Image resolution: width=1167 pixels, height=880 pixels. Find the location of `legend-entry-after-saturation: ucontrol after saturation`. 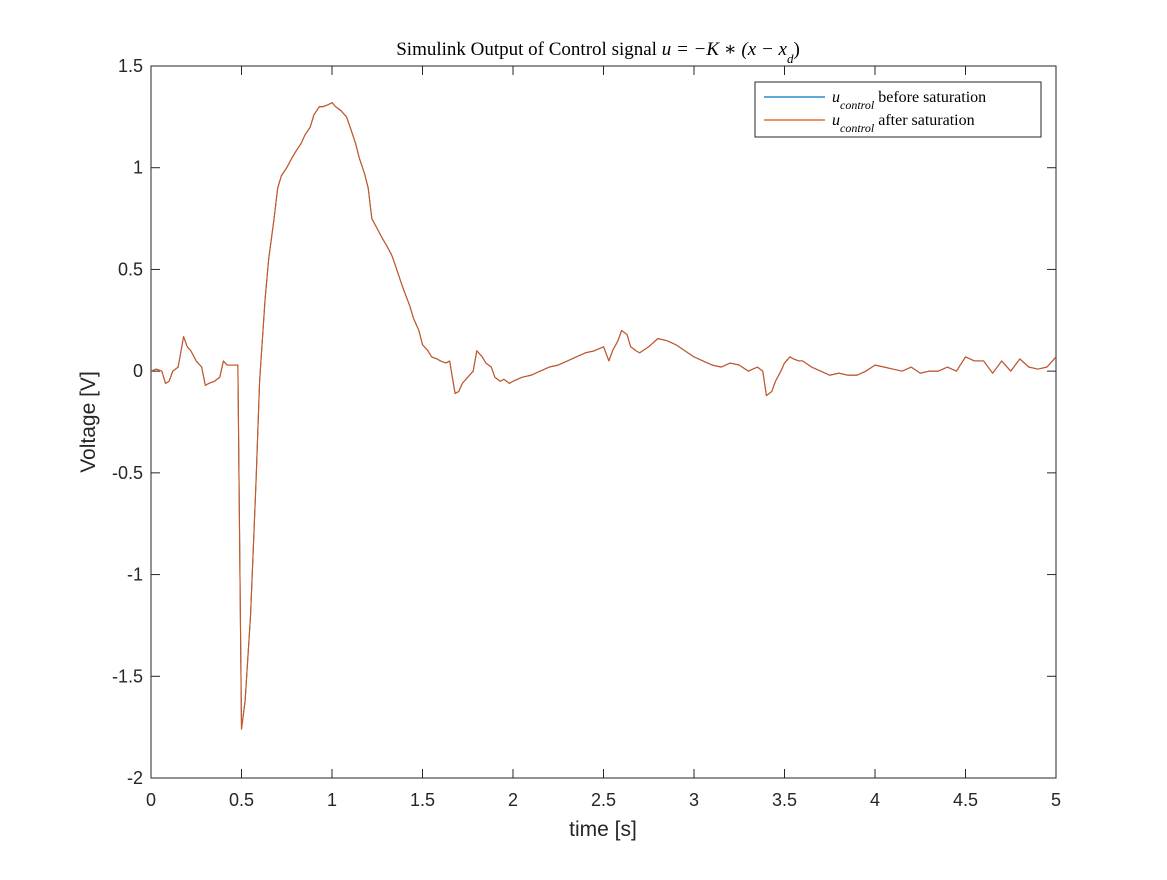

legend-entry-after-saturation: ucontrol after saturation is located at coordinates (903, 123).